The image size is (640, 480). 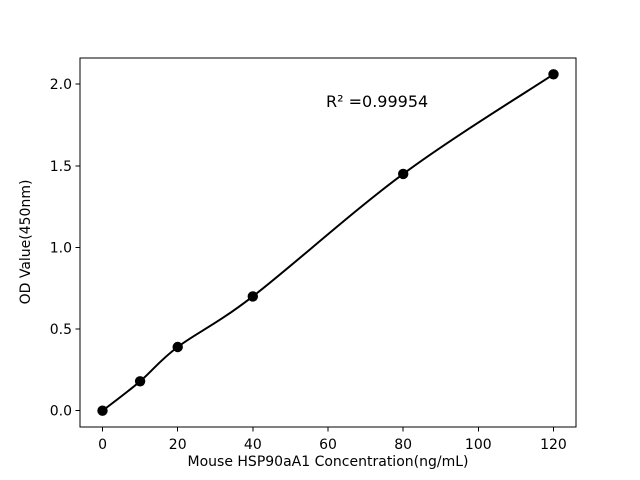 What do you see at coordinates (553, 445) in the screenshot?
I see `x-tick-label: 120` at bounding box center [553, 445].